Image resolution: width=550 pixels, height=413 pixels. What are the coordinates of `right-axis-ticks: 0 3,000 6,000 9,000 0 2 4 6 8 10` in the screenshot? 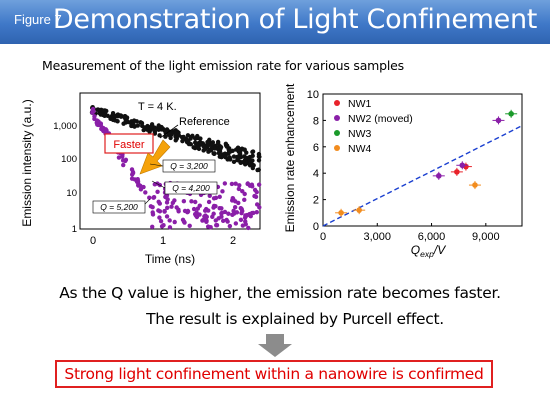 It's located at (403, 166).